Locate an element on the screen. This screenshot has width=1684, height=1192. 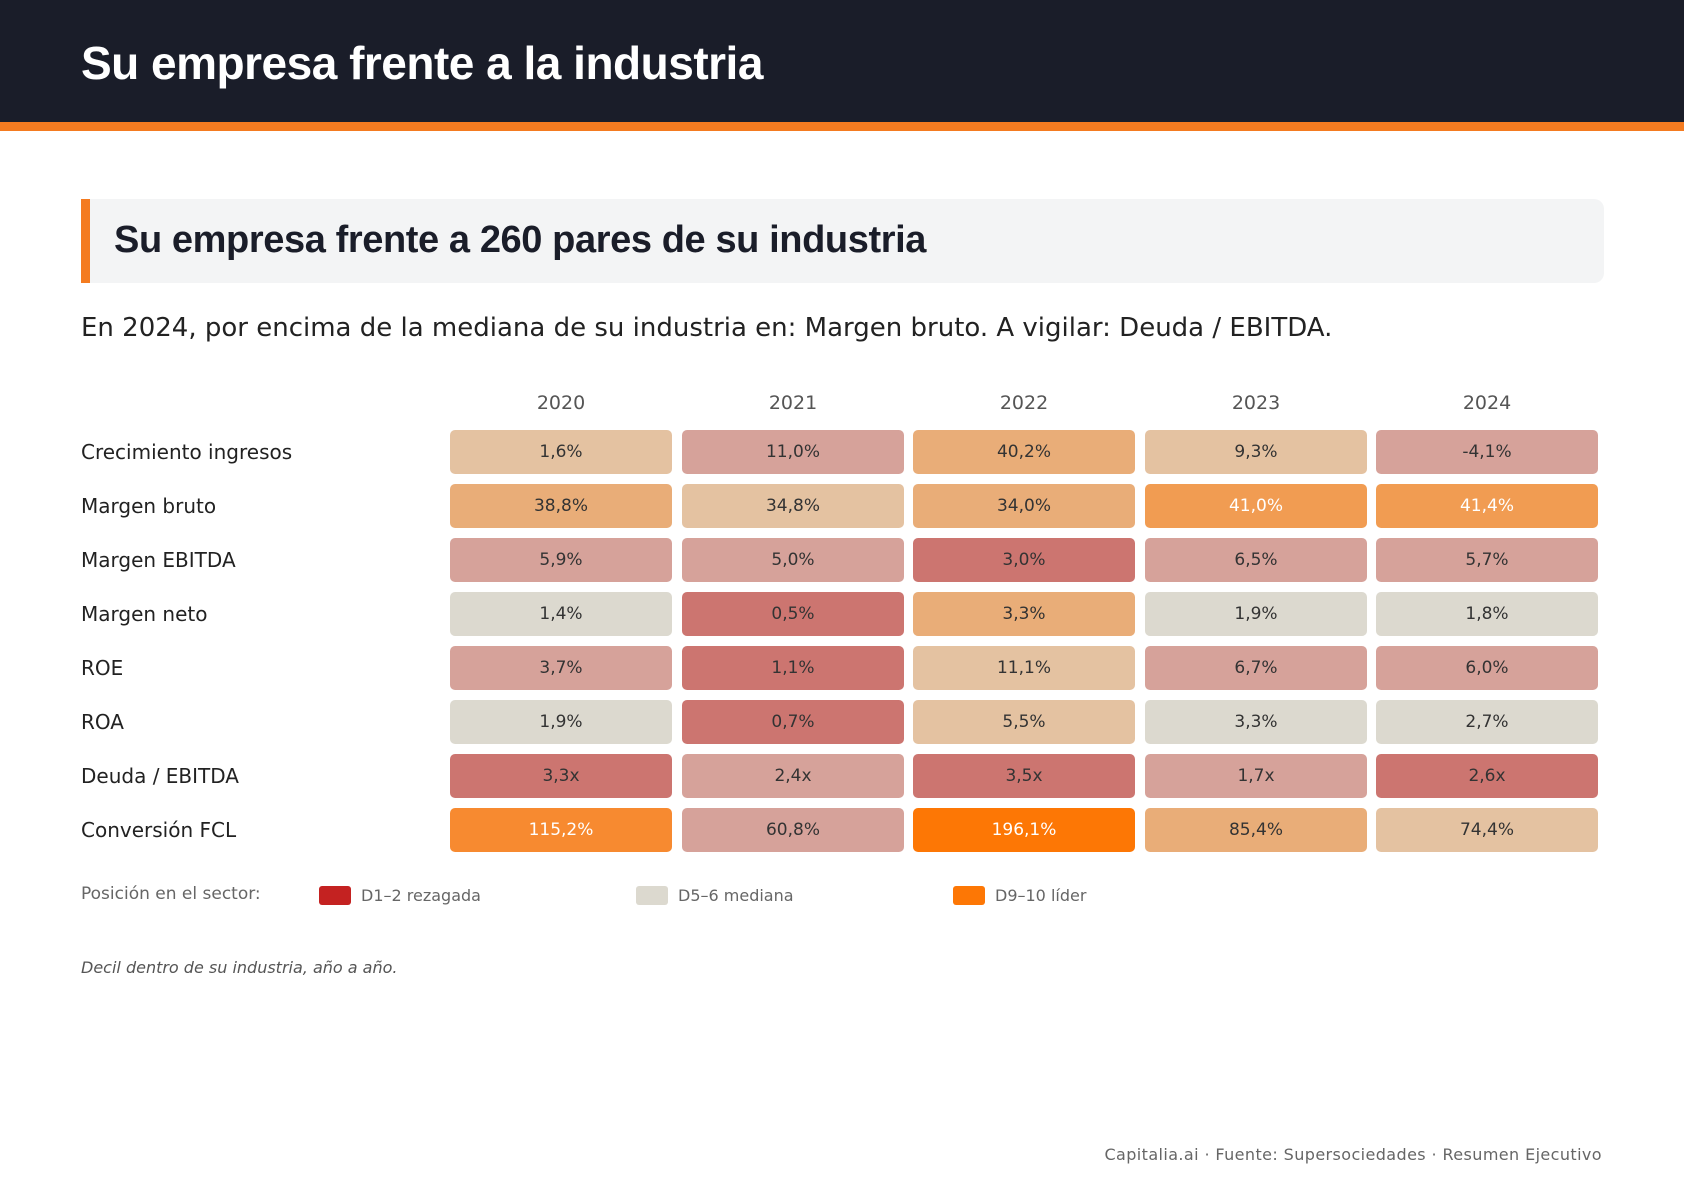
heatmap-cell: 11,0% is located at coordinates (793, 452).